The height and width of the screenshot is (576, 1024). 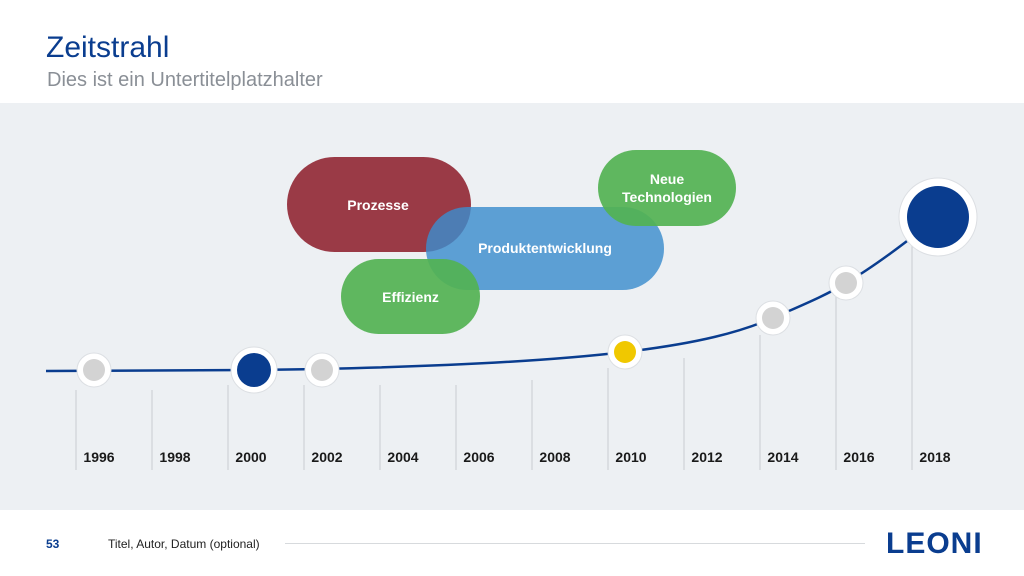 I want to click on slide-subtitle: Dies ist ein Untertitelplatzhalter, so click(x=185, y=80).